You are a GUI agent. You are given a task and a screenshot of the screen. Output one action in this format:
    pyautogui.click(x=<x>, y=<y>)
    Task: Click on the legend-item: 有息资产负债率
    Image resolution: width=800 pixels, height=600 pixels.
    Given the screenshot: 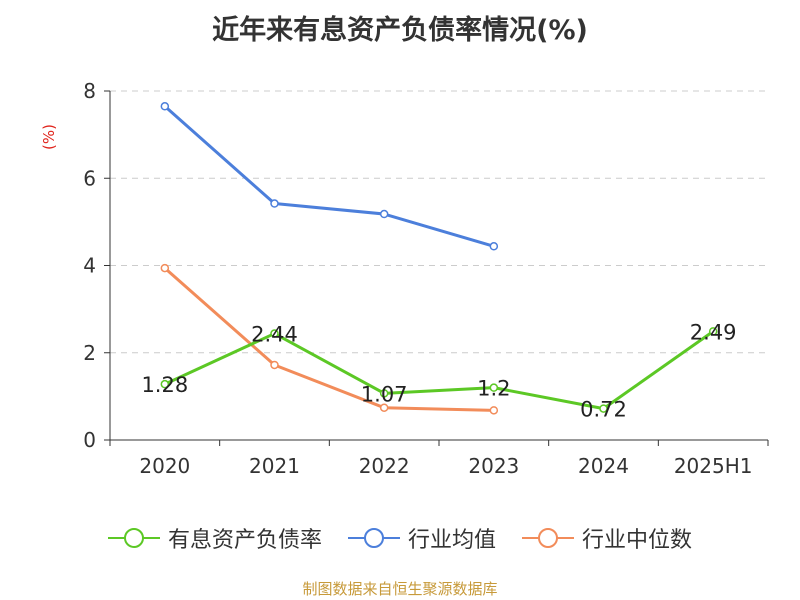 What is the action you would take?
    pyautogui.click(x=214, y=538)
    